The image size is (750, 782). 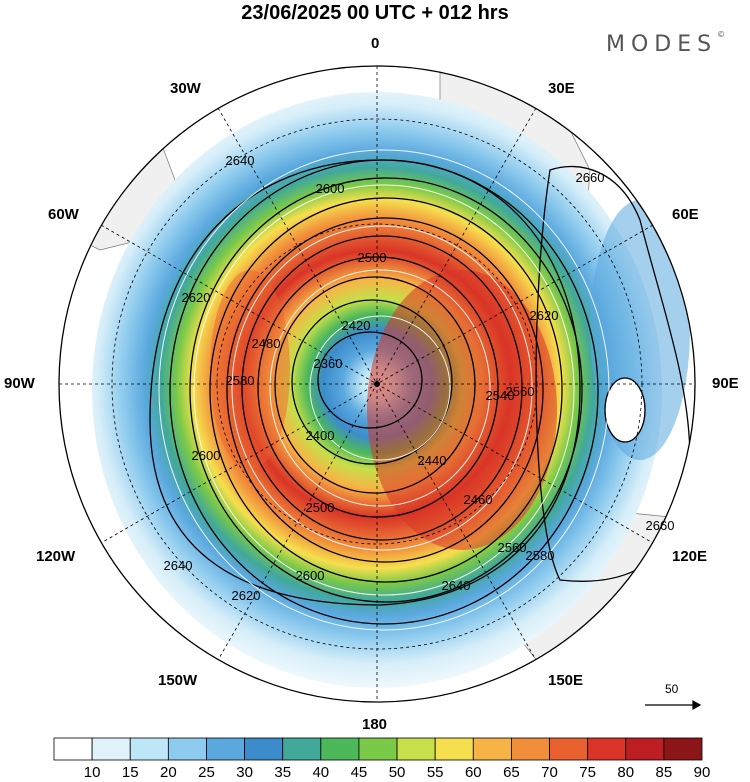 What do you see at coordinates (662, 44) in the screenshot?
I see `logo-text: MODES` at bounding box center [662, 44].